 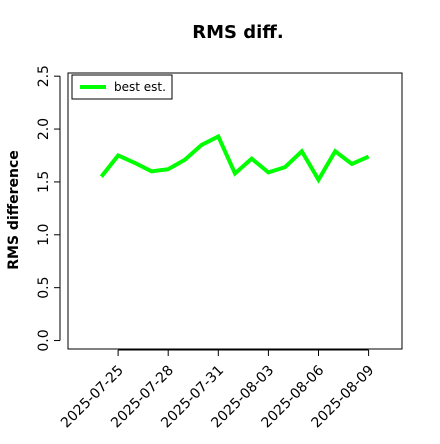 What do you see at coordinates (44, 76) in the screenshot?
I see `y-tick-label: 2.5` at bounding box center [44, 76].